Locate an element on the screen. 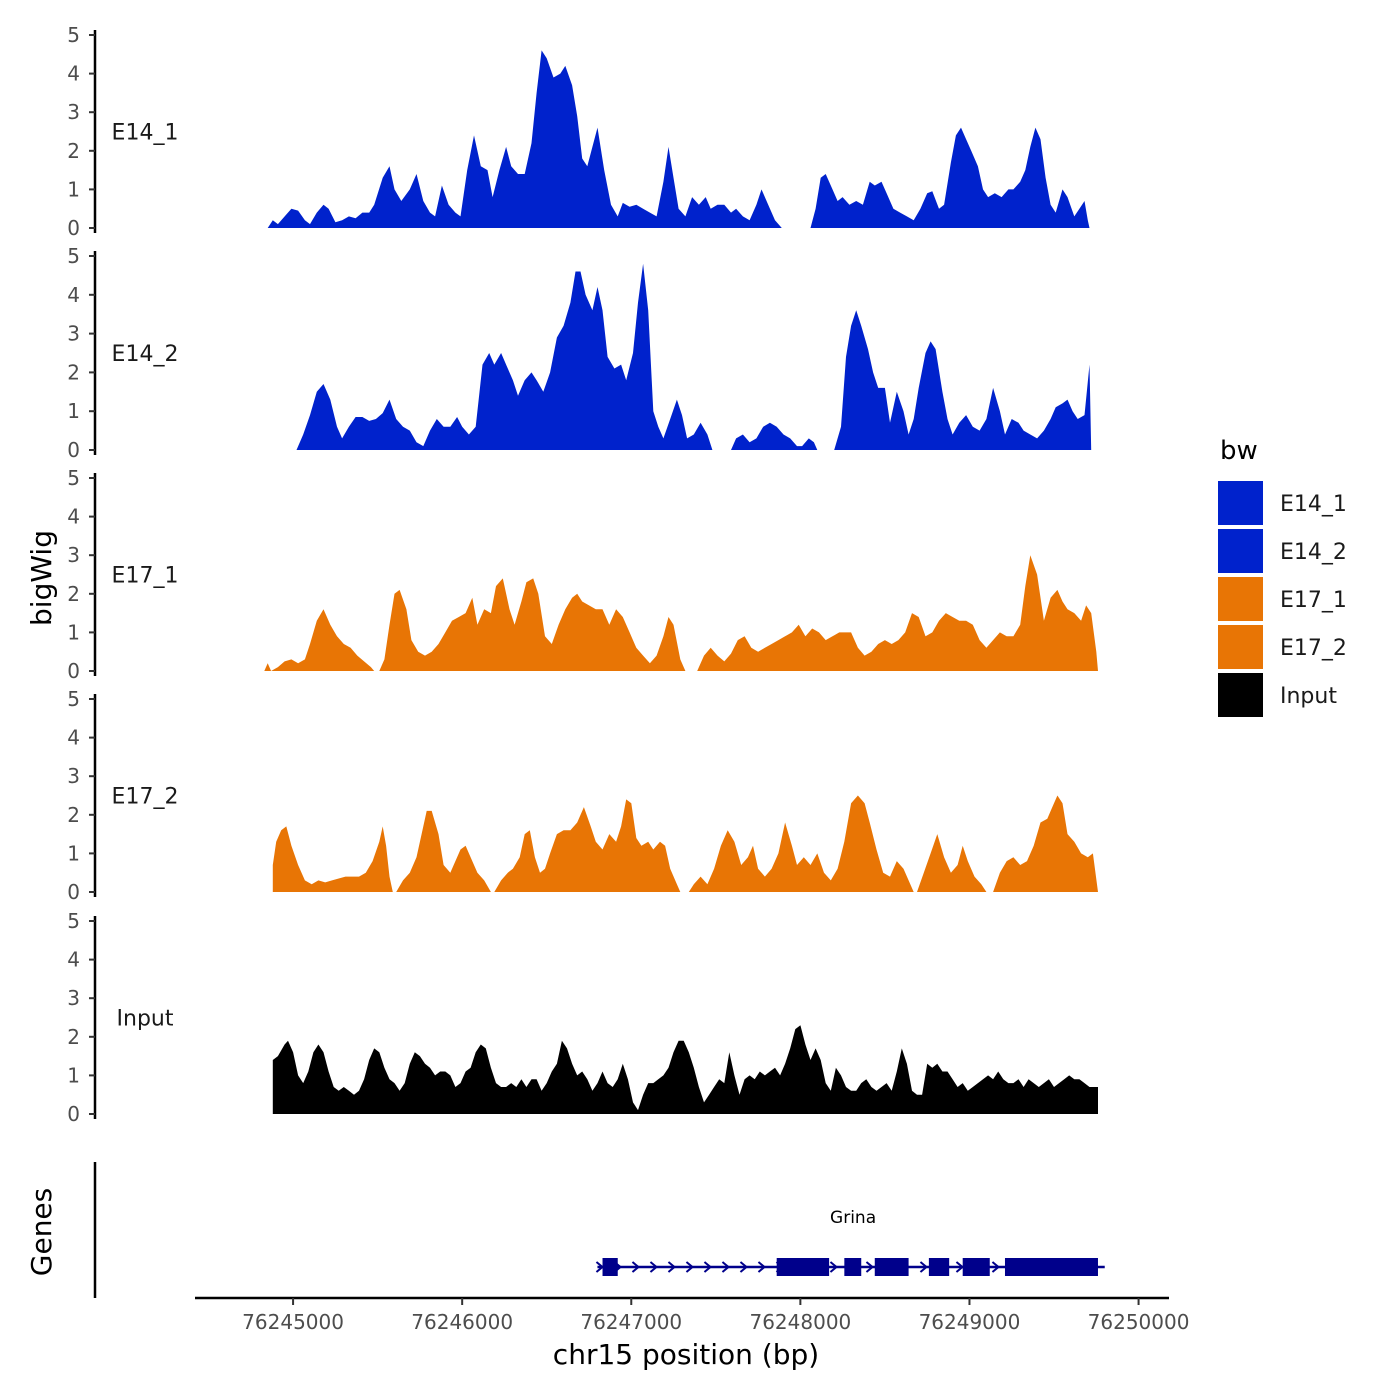  track-label: E17_1 is located at coordinates (145, 576).